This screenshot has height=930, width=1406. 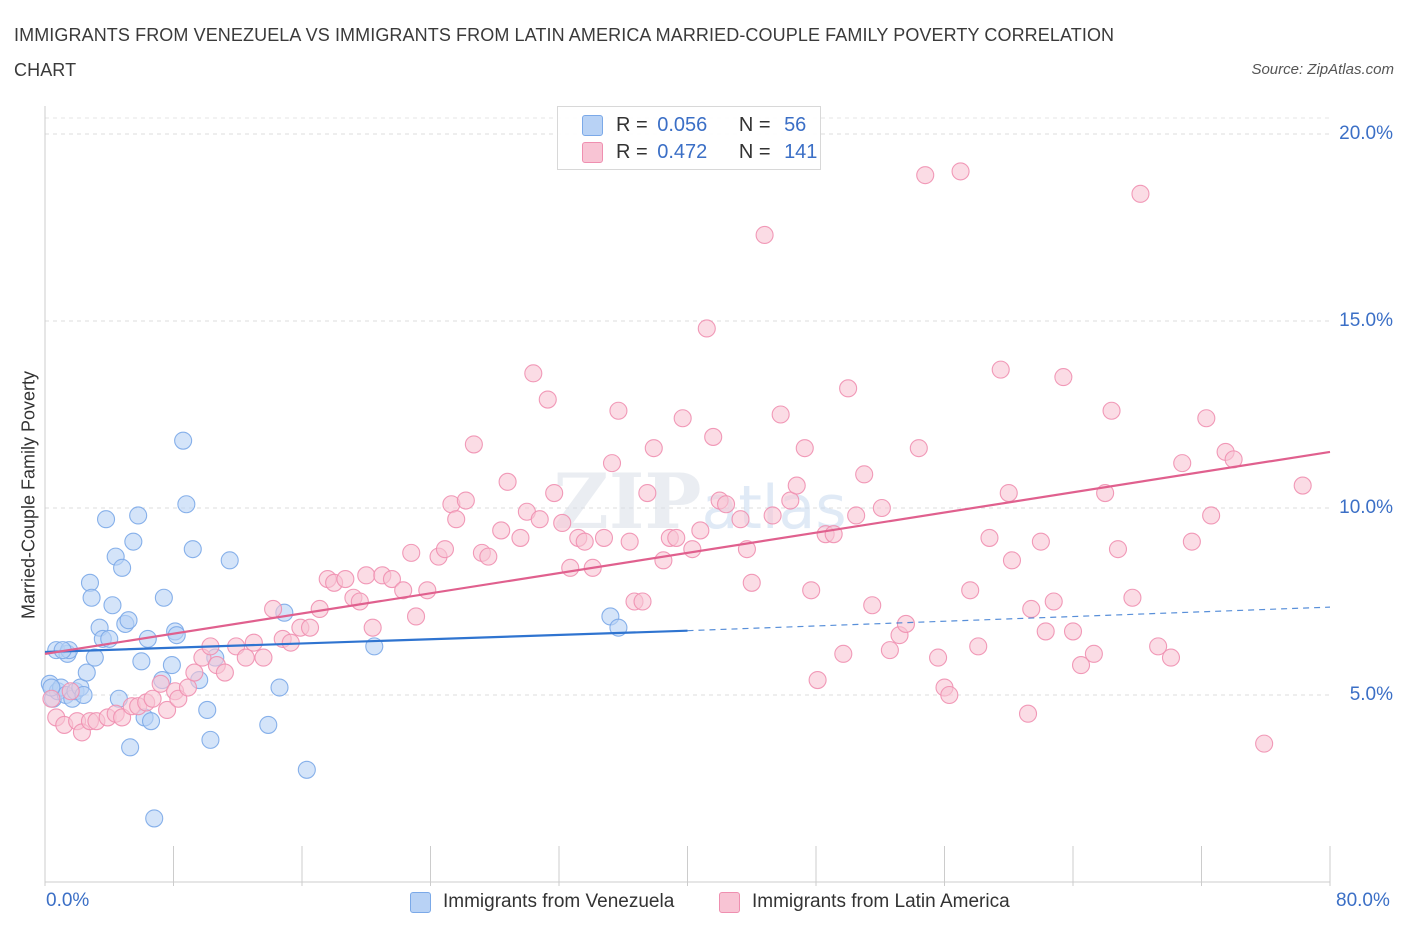 I want to click on y-tick-label: 10.0%, so click(x=1366, y=507).